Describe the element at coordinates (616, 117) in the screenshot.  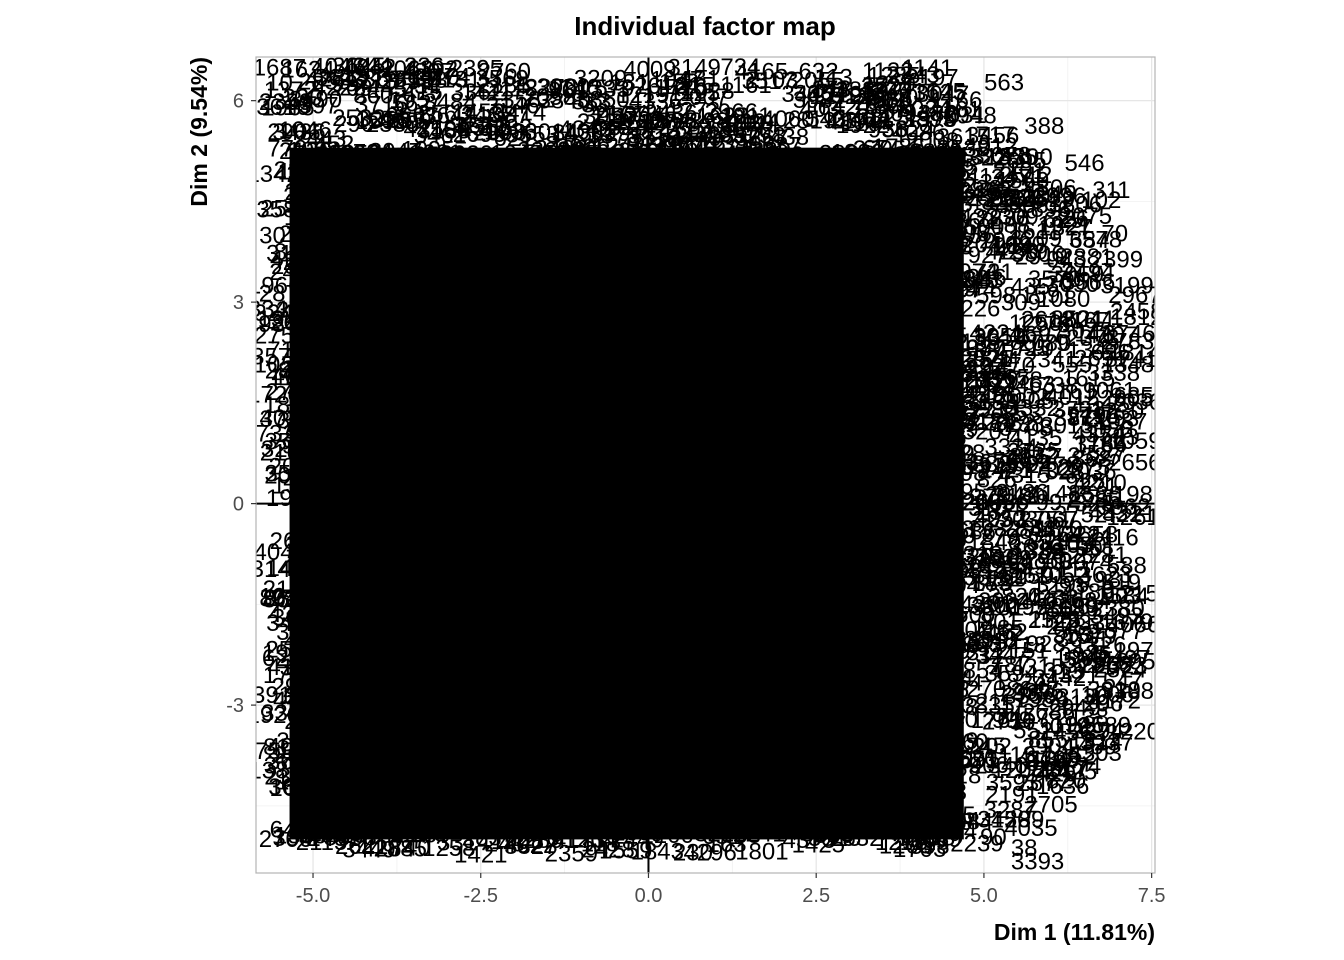
I see `point-label: 1117` at that location.